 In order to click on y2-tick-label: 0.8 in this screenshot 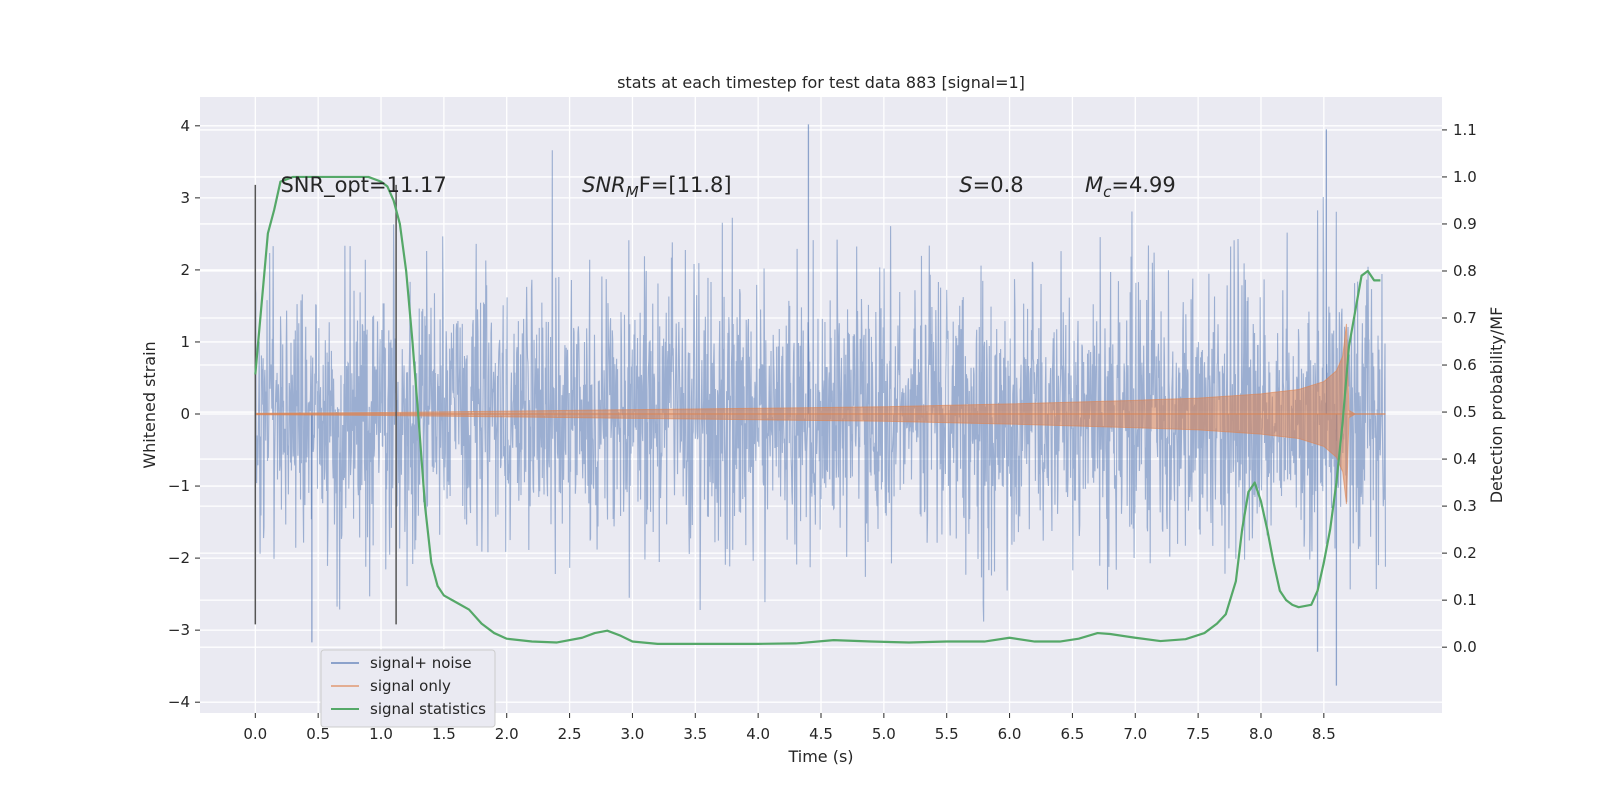, I will do `click(1465, 271)`.